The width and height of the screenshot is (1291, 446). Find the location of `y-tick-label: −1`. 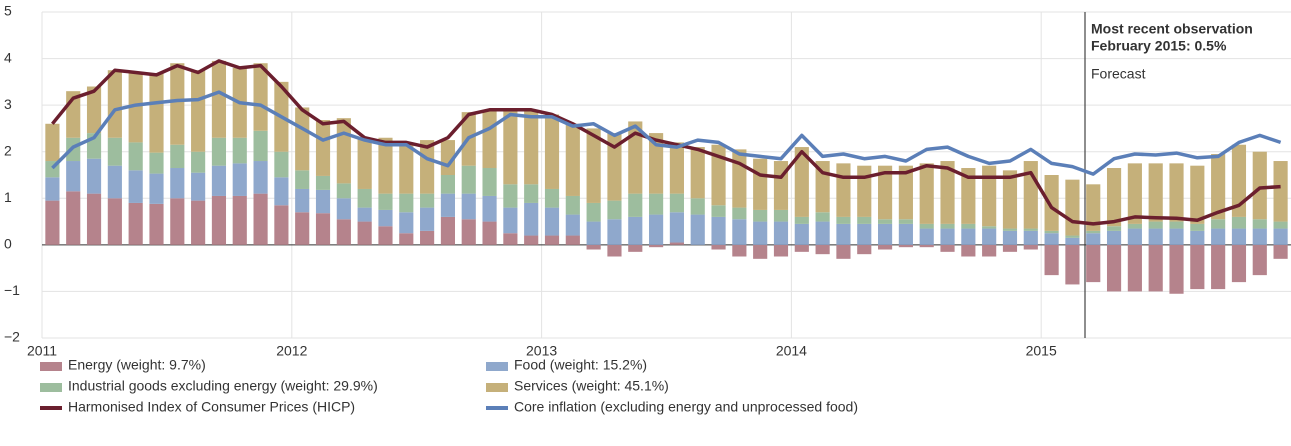

y-tick-label: −1 is located at coordinates (12, 290).